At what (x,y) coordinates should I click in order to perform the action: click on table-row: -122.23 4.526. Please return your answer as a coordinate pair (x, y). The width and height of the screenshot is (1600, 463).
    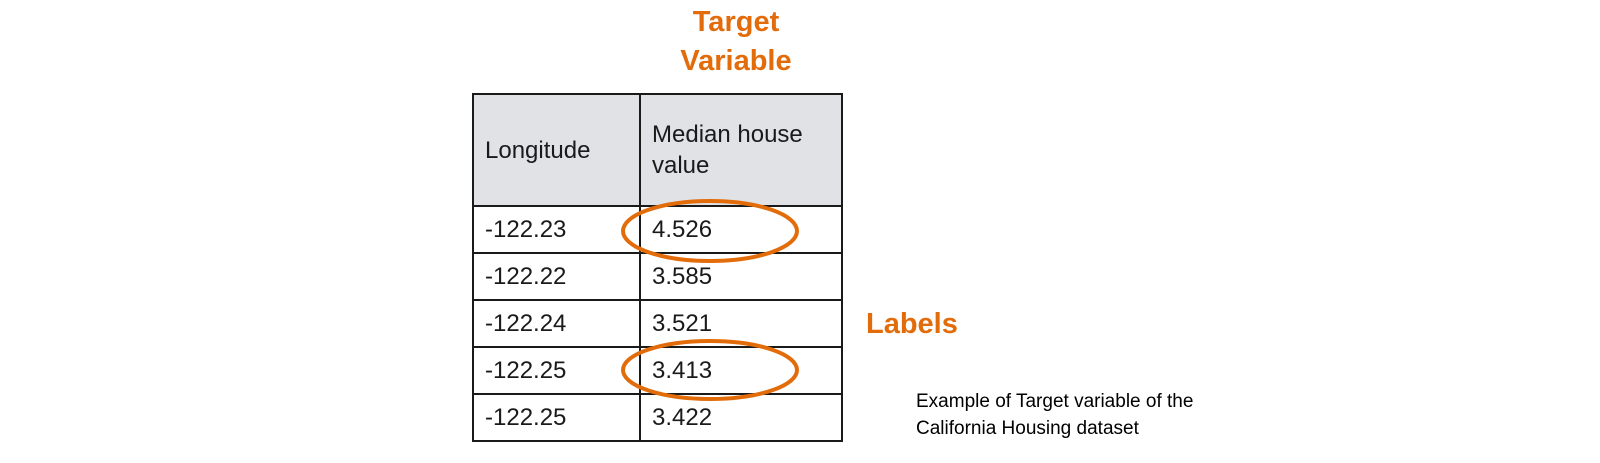
    Looking at the image, I should click on (657, 229).